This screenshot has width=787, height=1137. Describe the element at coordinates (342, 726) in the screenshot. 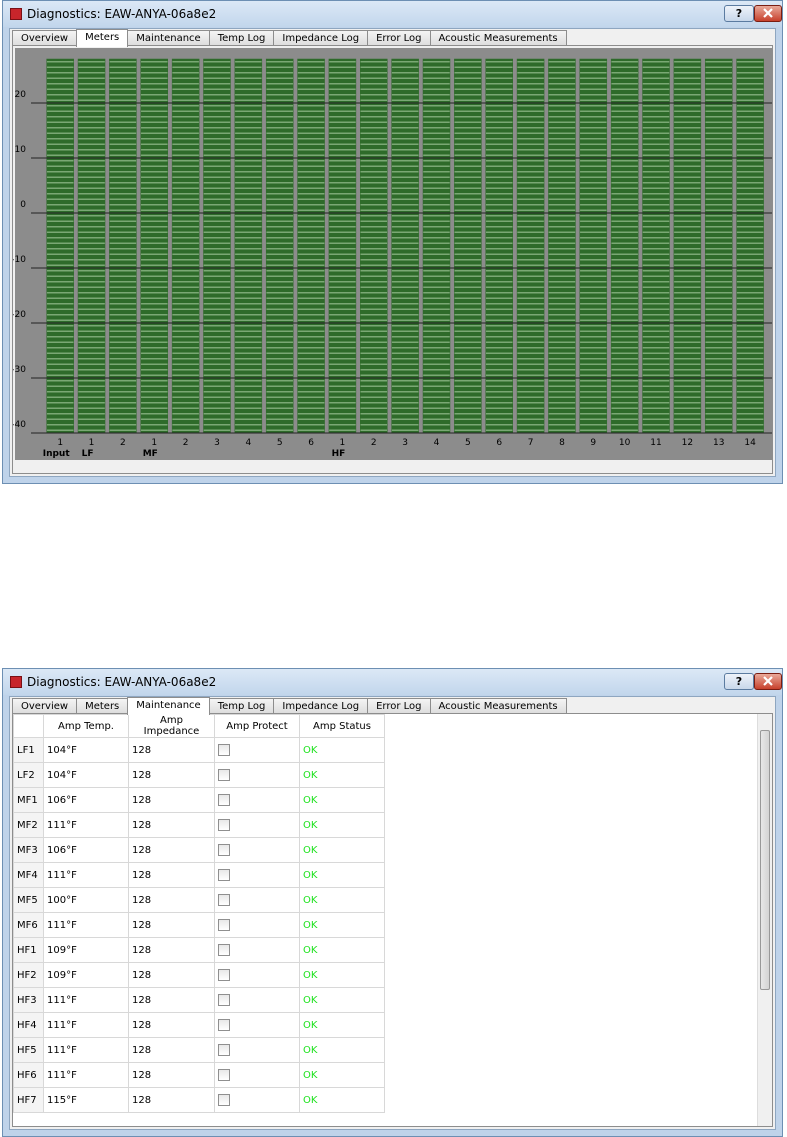

I see `column-header: Amp Status` at that location.